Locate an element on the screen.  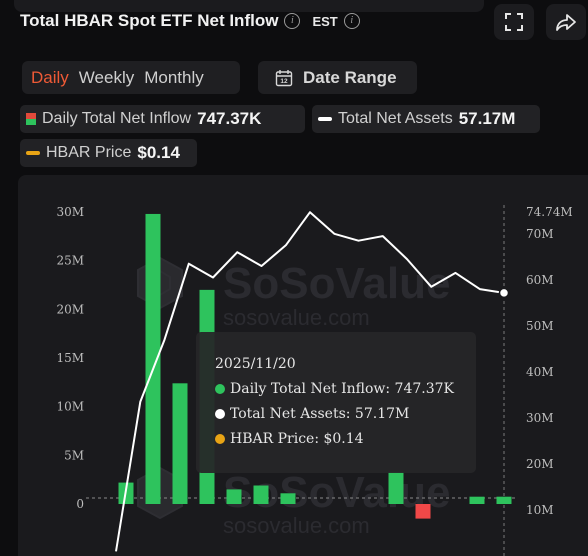
date-range-button: 12 Date Range is located at coordinates (337, 77).